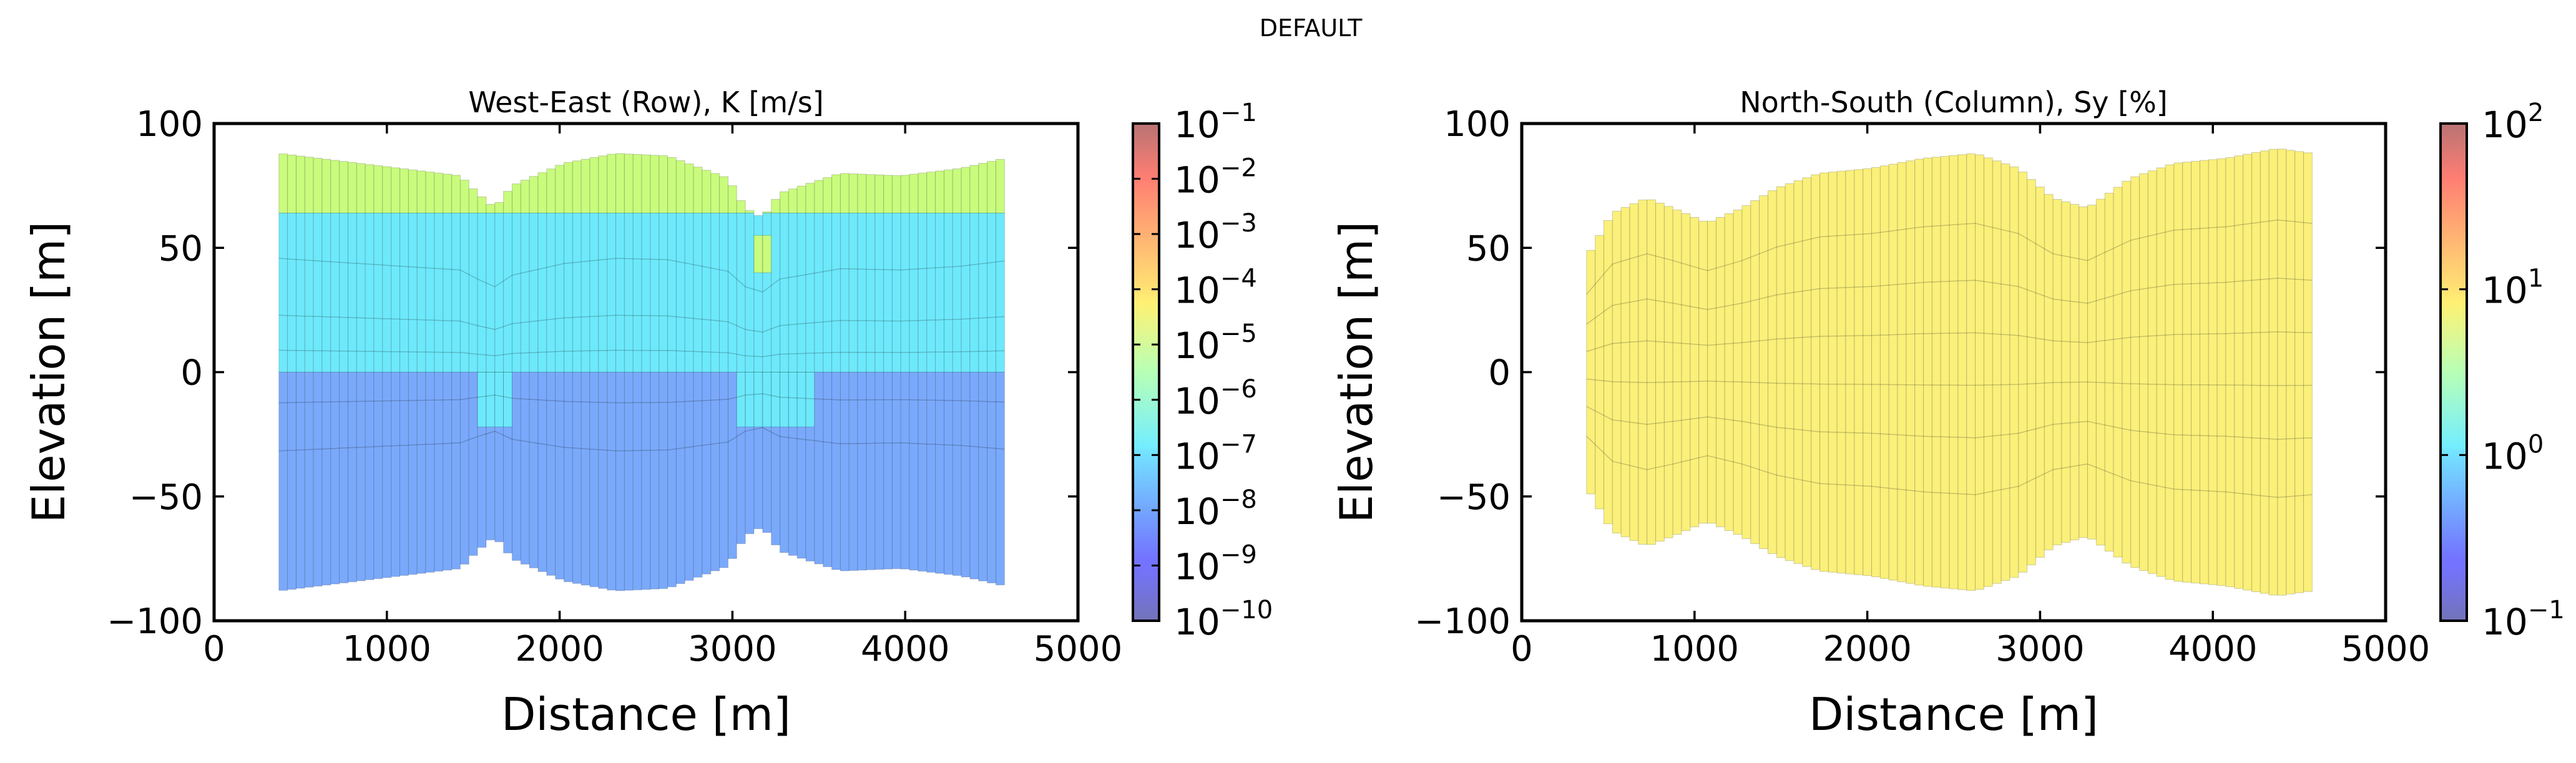 The image size is (2576, 763). Describe the element at coordinates (1223, 620) in the screenshot. I see `colorbar-tick-label: 10−10` at that location.